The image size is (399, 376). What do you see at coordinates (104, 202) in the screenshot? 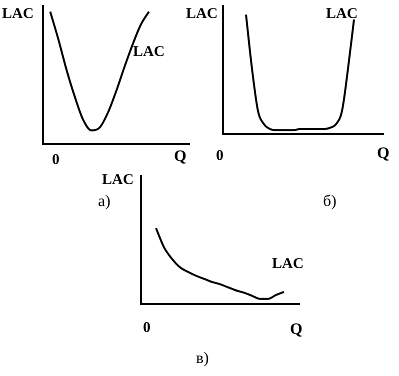
I see `text: а)` at bounding box center [104, 202].